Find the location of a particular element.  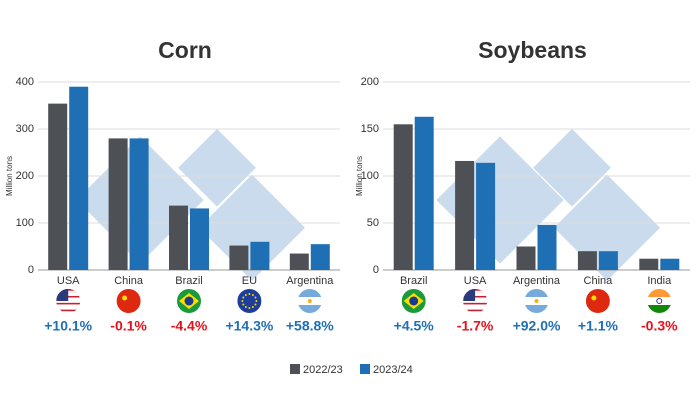

change-label: +10.1% is located at coordinates (68, 326).